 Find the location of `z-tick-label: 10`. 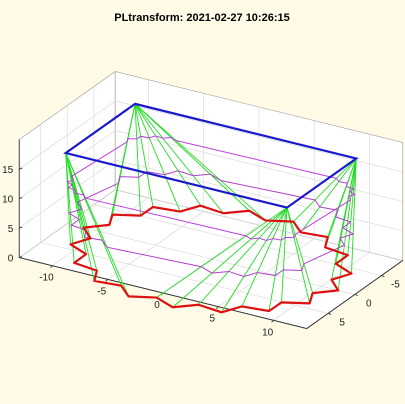

z-tick-label: 10 is located at coordinates (8, 200).